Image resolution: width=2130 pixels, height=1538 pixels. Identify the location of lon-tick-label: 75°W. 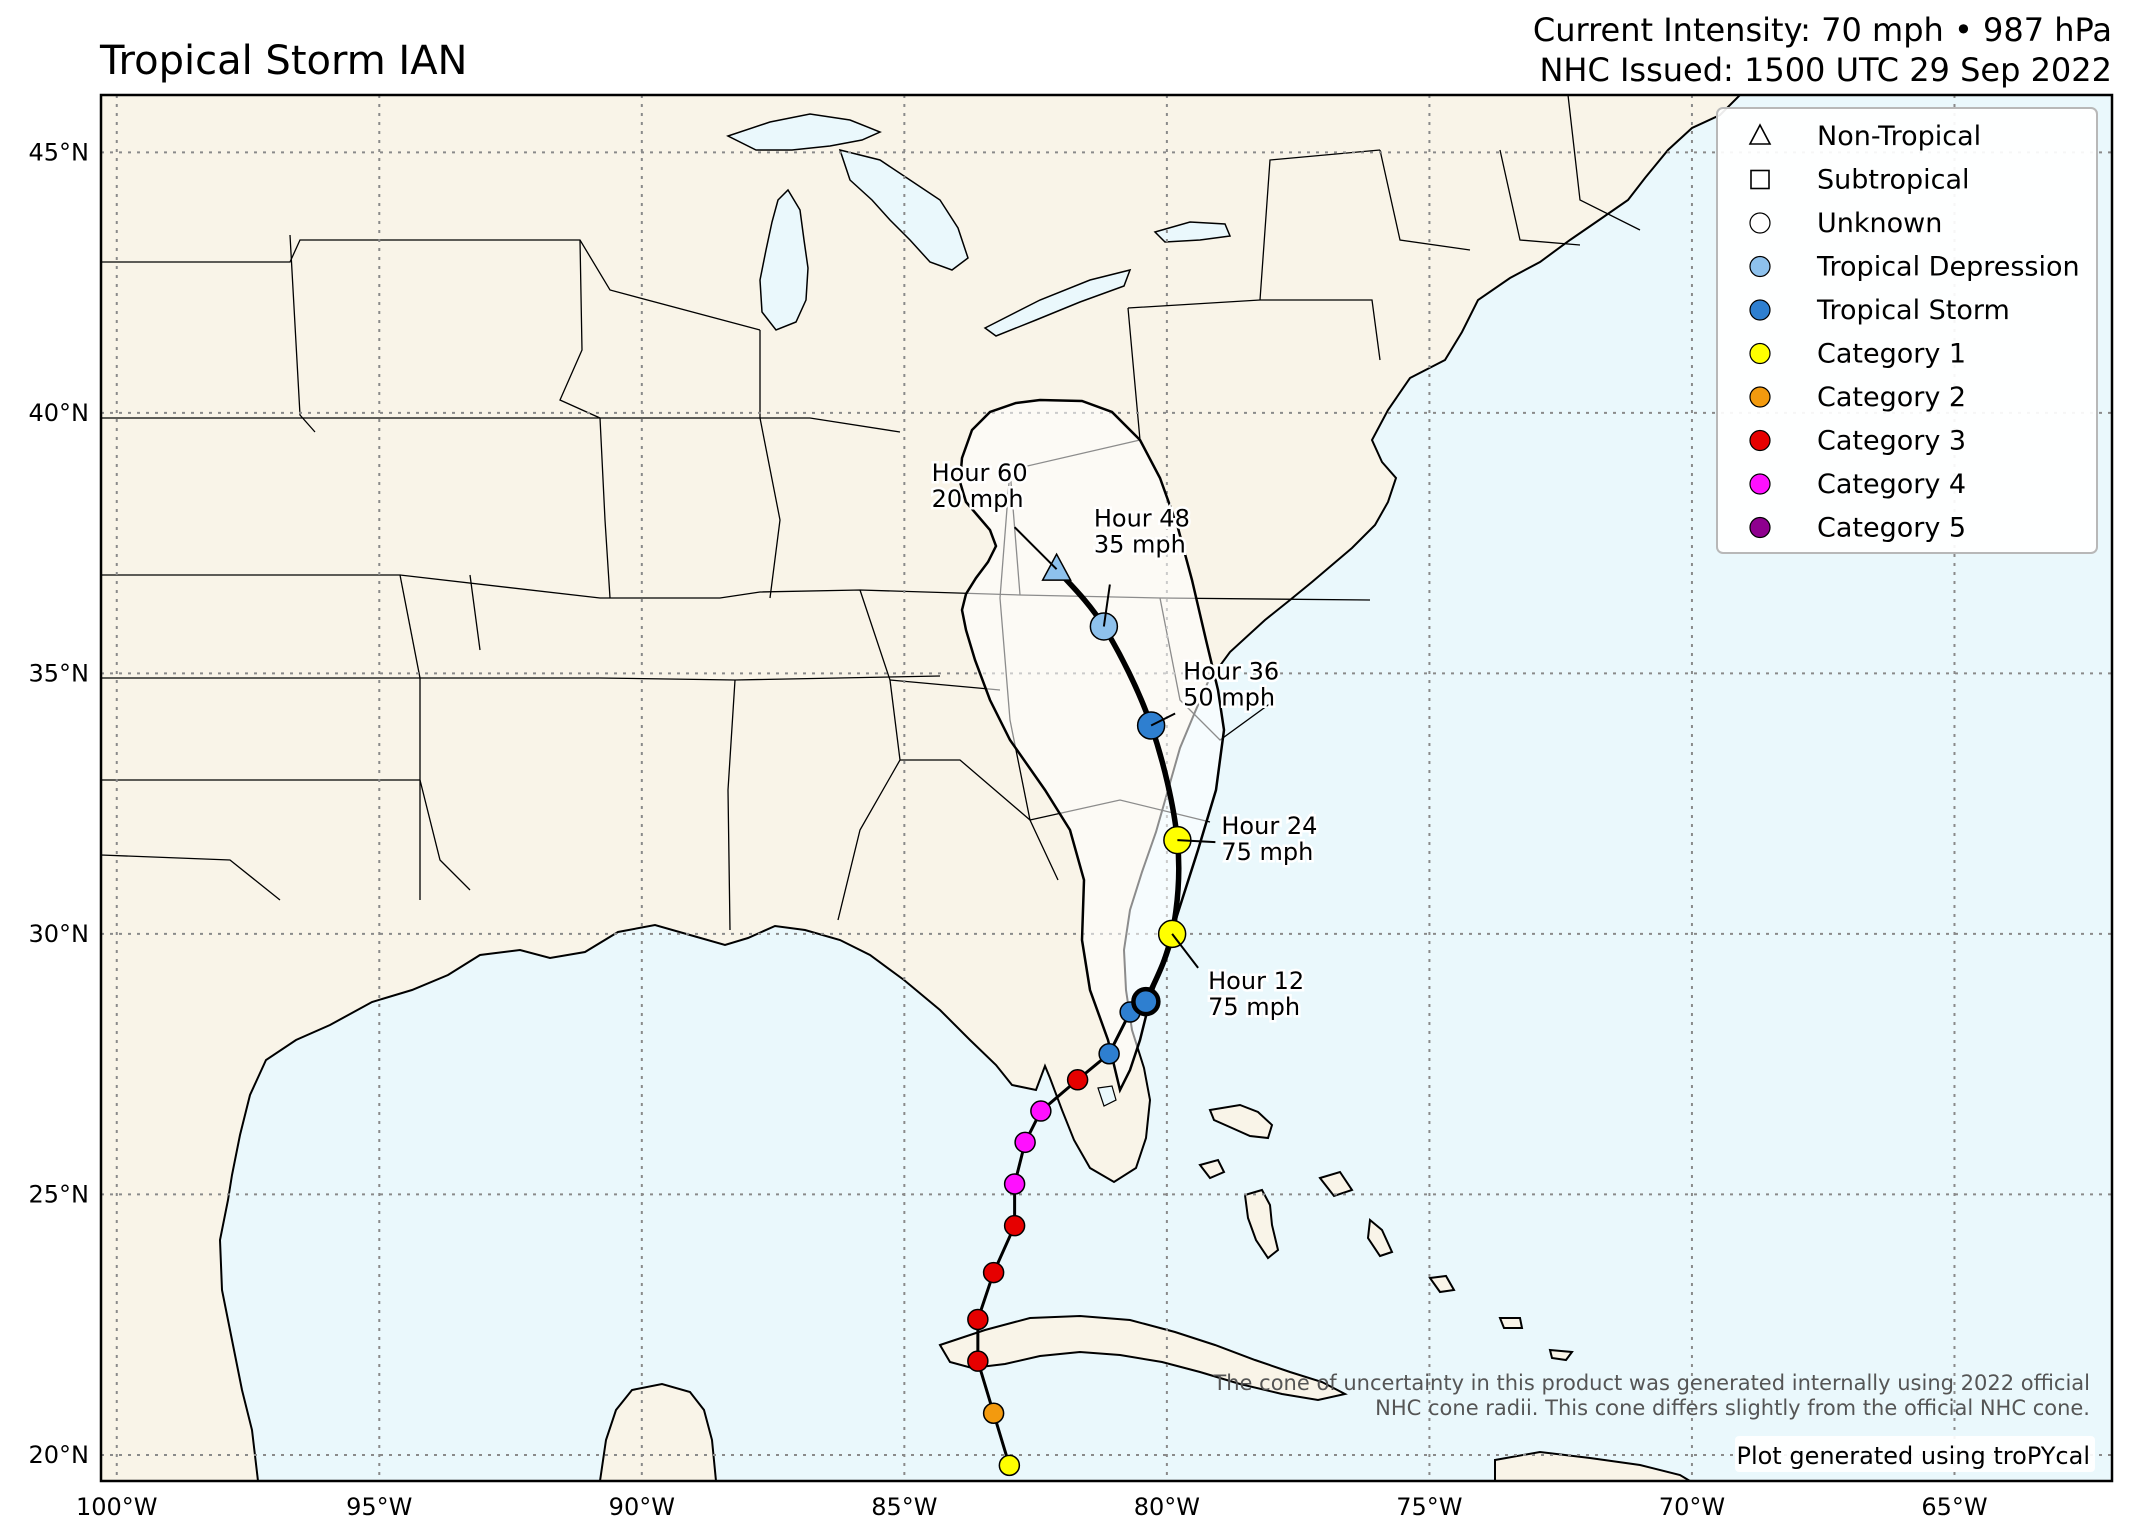
(1429, 1507).